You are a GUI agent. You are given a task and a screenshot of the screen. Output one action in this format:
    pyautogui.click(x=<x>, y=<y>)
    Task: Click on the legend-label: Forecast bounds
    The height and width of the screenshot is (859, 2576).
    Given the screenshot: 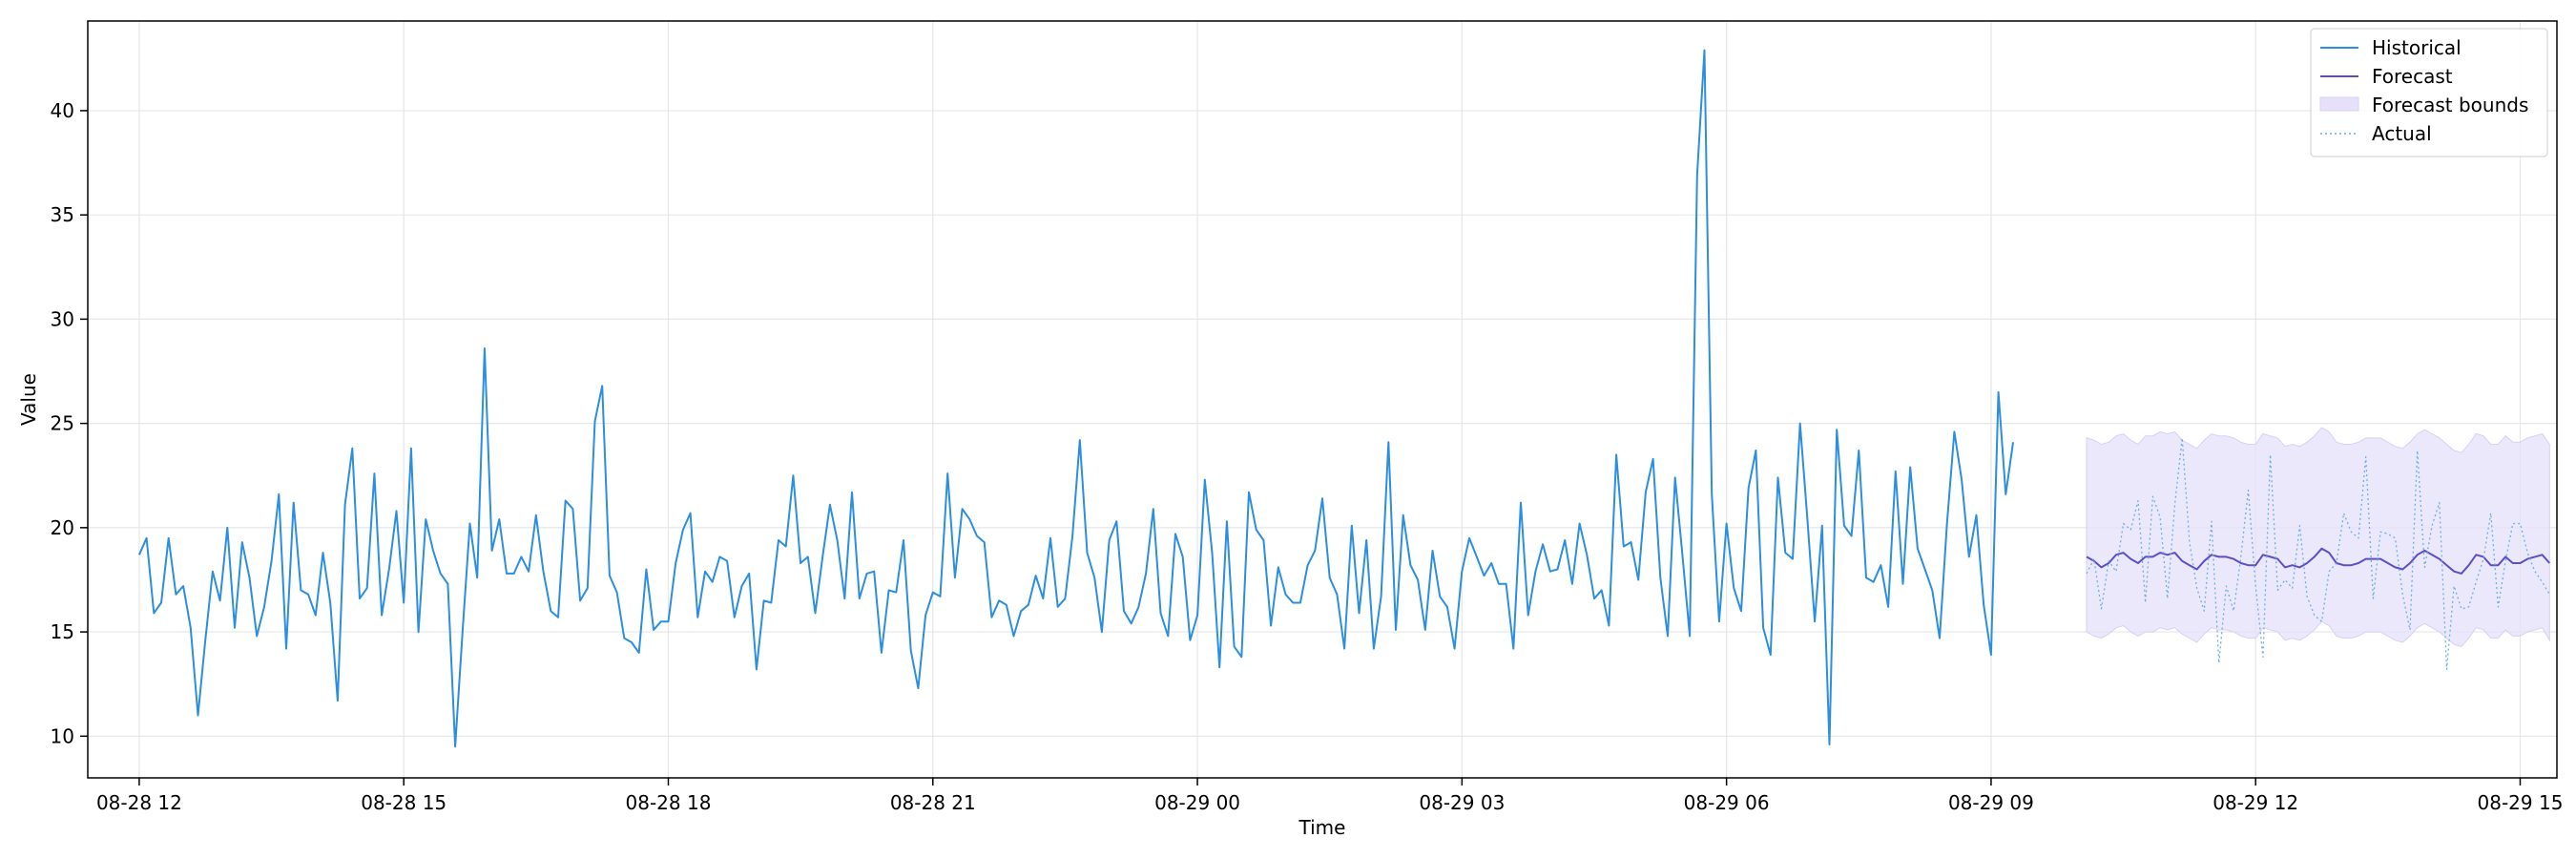 What is the action you would take?
    pyautogui.click(x=2450, y=105)
    